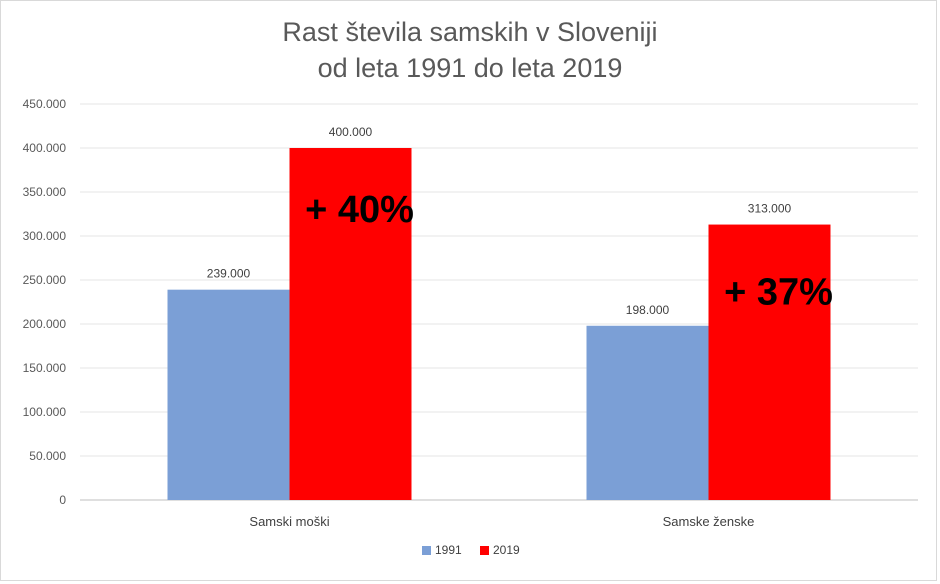 The width and height of the screenshot is (940, 584). What do you see at coordinates (426, 550) in the screenshot?
I see `legend-swatch-1991` at bounding box center [426, 550].